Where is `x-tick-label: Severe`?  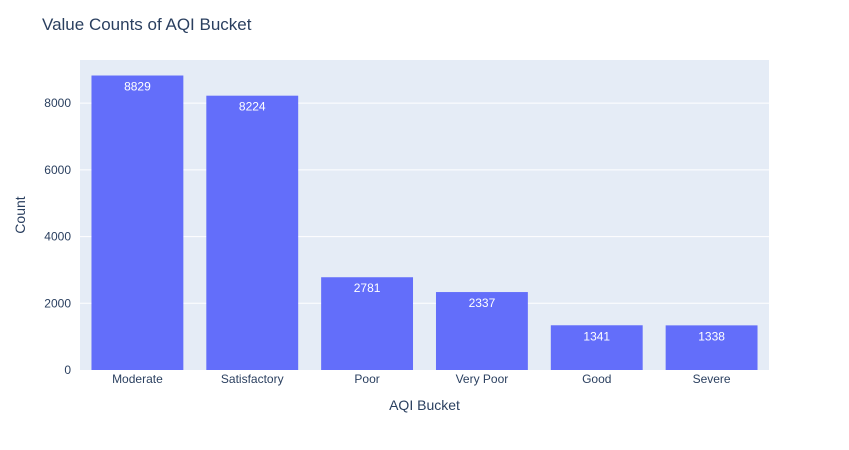 x-tick-label: Severe is located at coordinates (712, 379).